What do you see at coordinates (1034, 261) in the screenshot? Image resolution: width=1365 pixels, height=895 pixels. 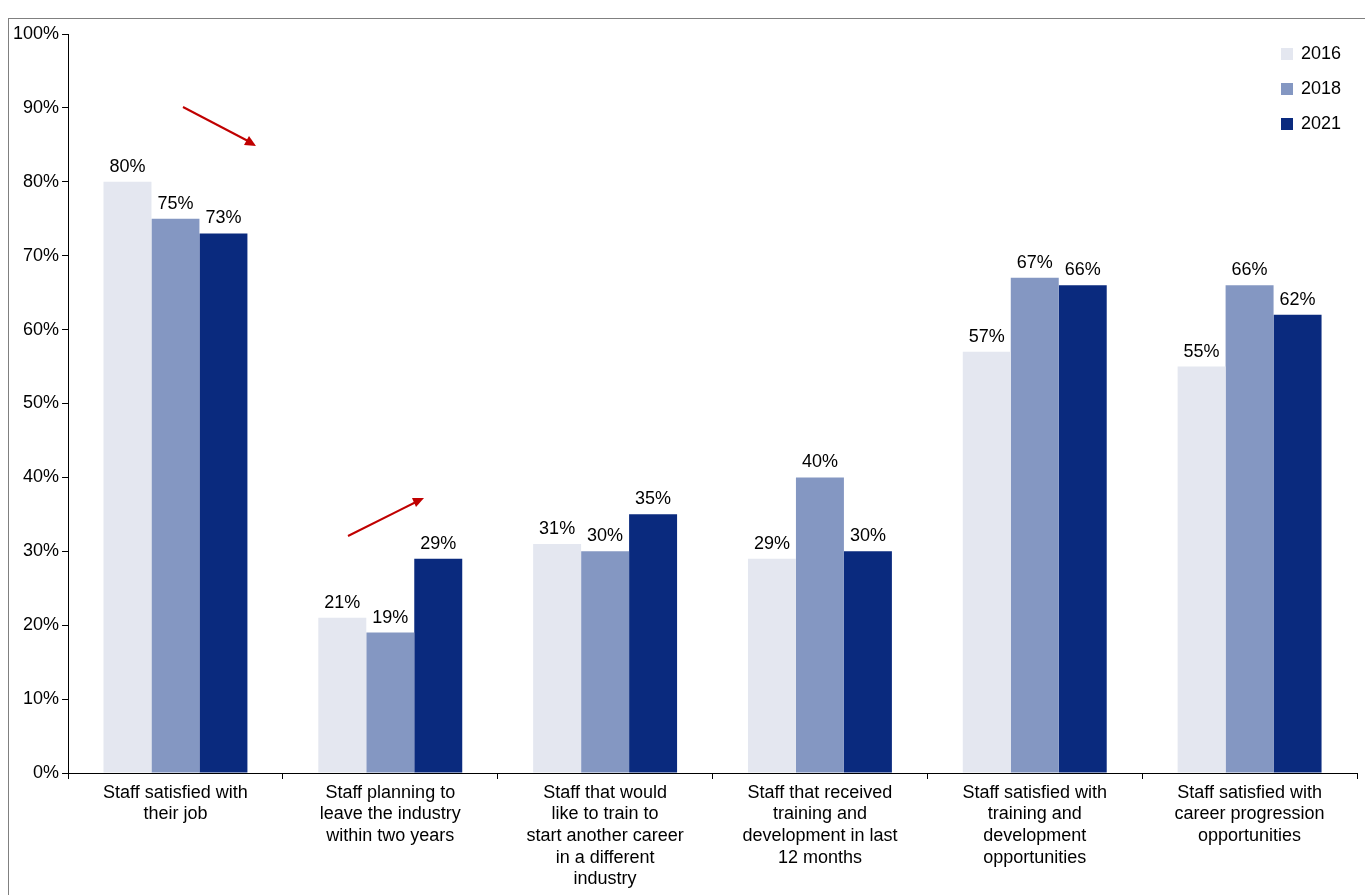 I see `data-label: 67%` at bounding box center [1034, 261].